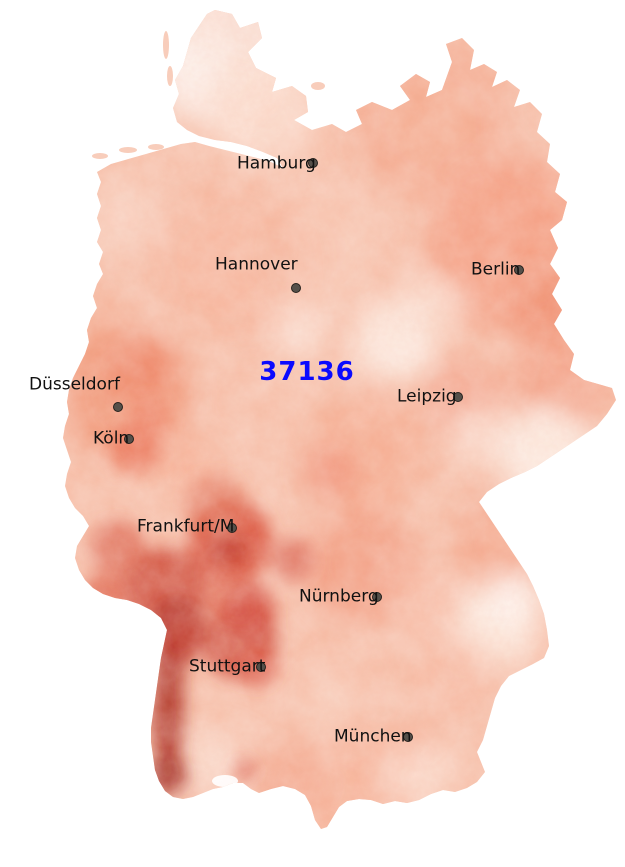  Describe the element at coordinates (111, 438) in the screenshot. I see `city-label-k-ln: Köln` at that location.